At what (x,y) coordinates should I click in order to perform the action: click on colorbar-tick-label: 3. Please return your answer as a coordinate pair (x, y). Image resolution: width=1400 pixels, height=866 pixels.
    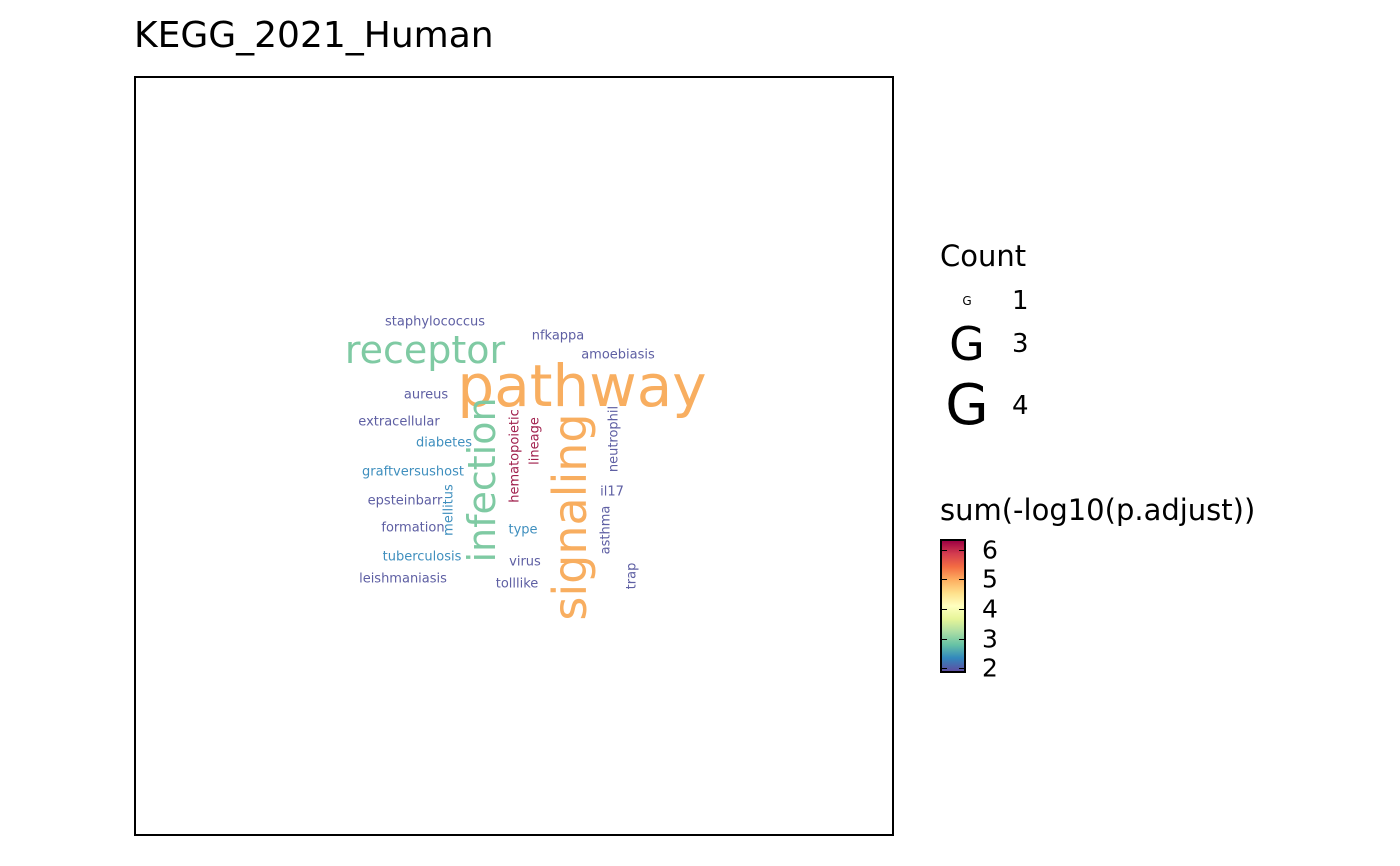
    Looking at the image, I should click on (990, 638).